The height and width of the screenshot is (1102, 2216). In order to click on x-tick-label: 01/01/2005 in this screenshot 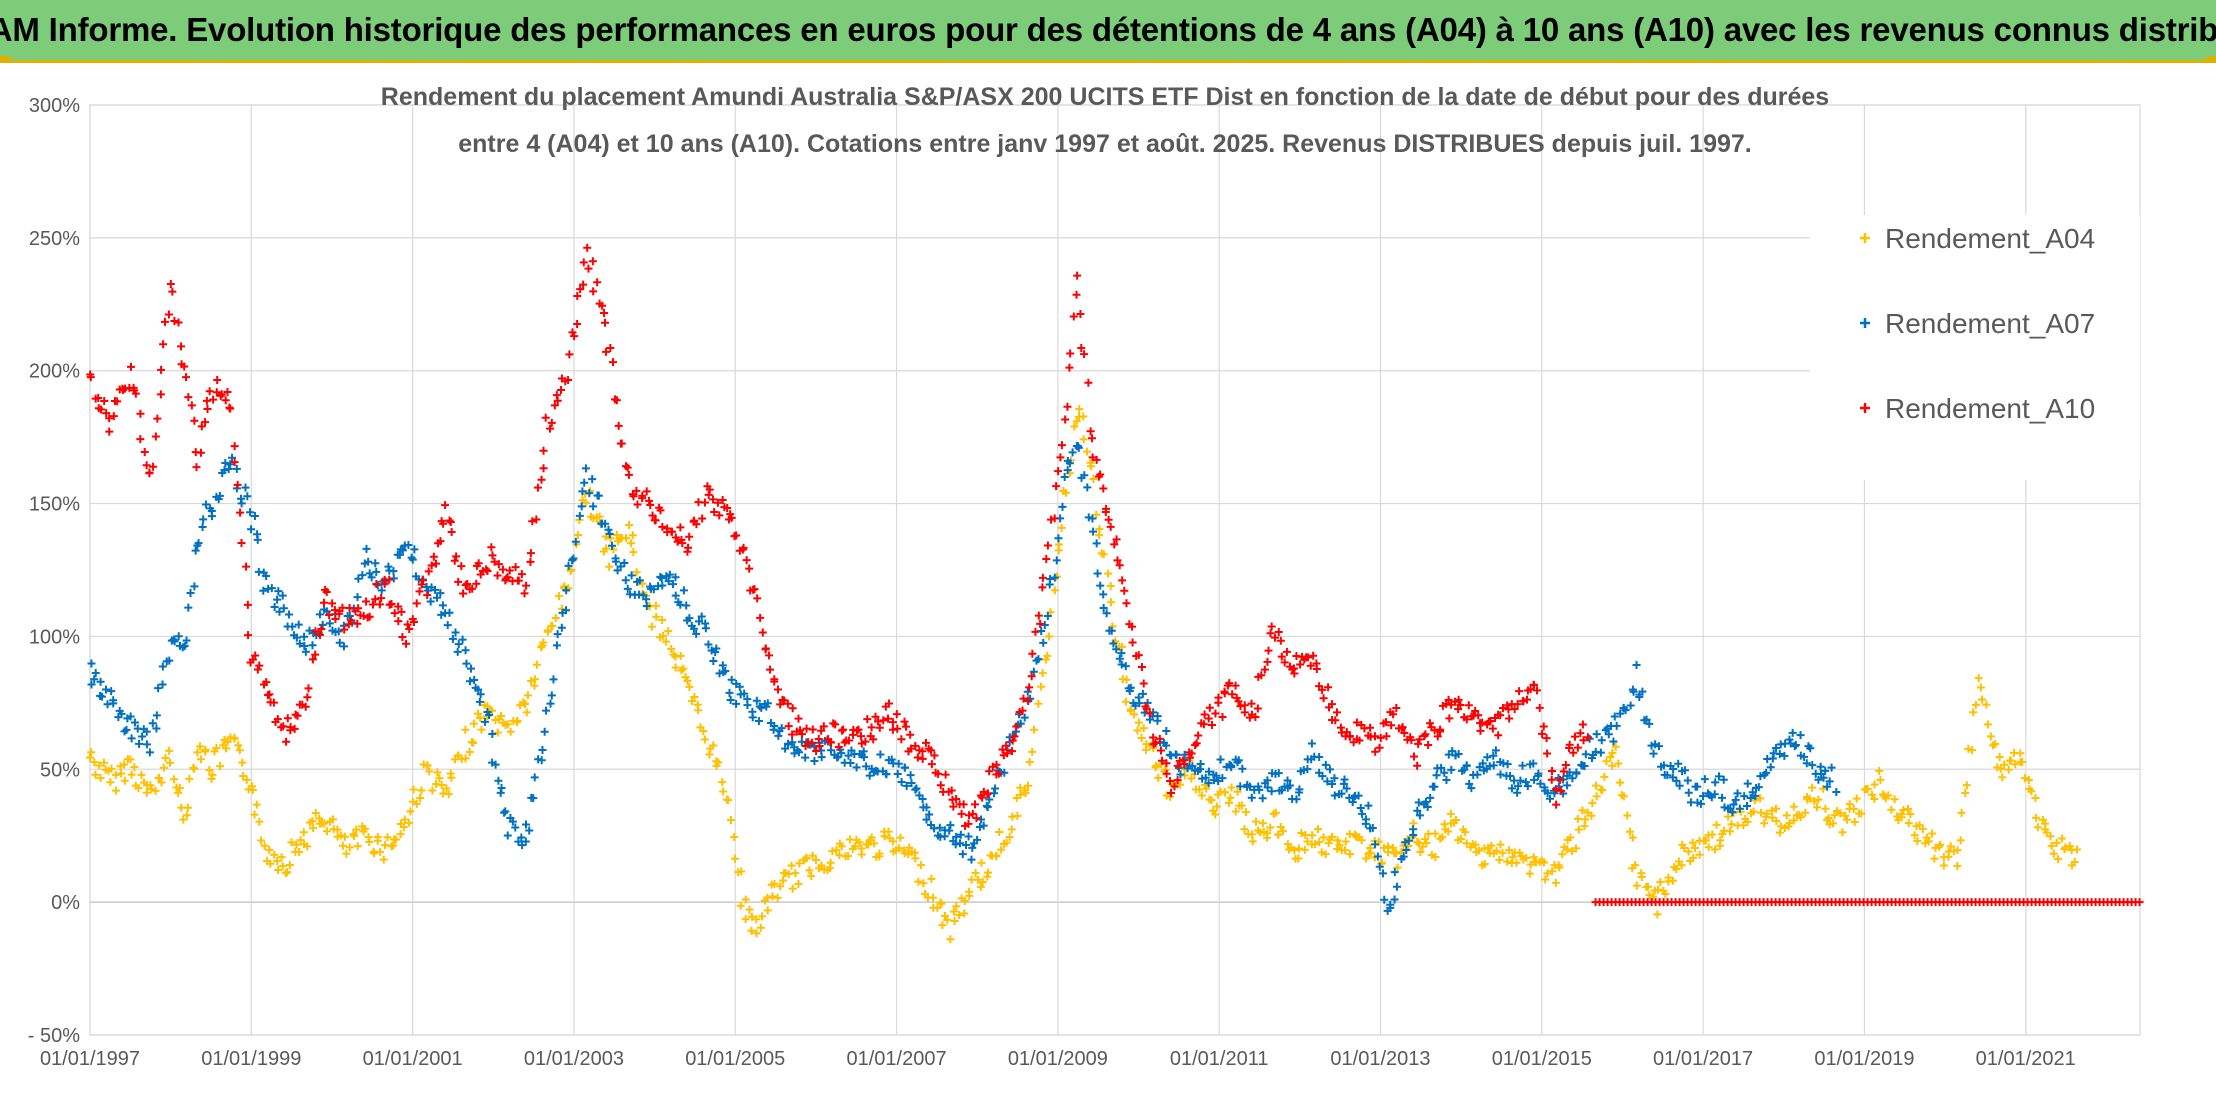, I will do `click(735, 1059)`.